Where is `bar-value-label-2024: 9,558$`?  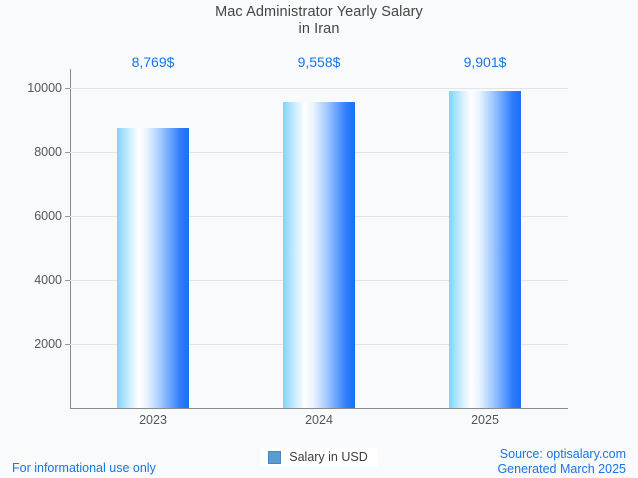
bar-value-label-2024: 9,558$ is located at coordinates (319, 62).